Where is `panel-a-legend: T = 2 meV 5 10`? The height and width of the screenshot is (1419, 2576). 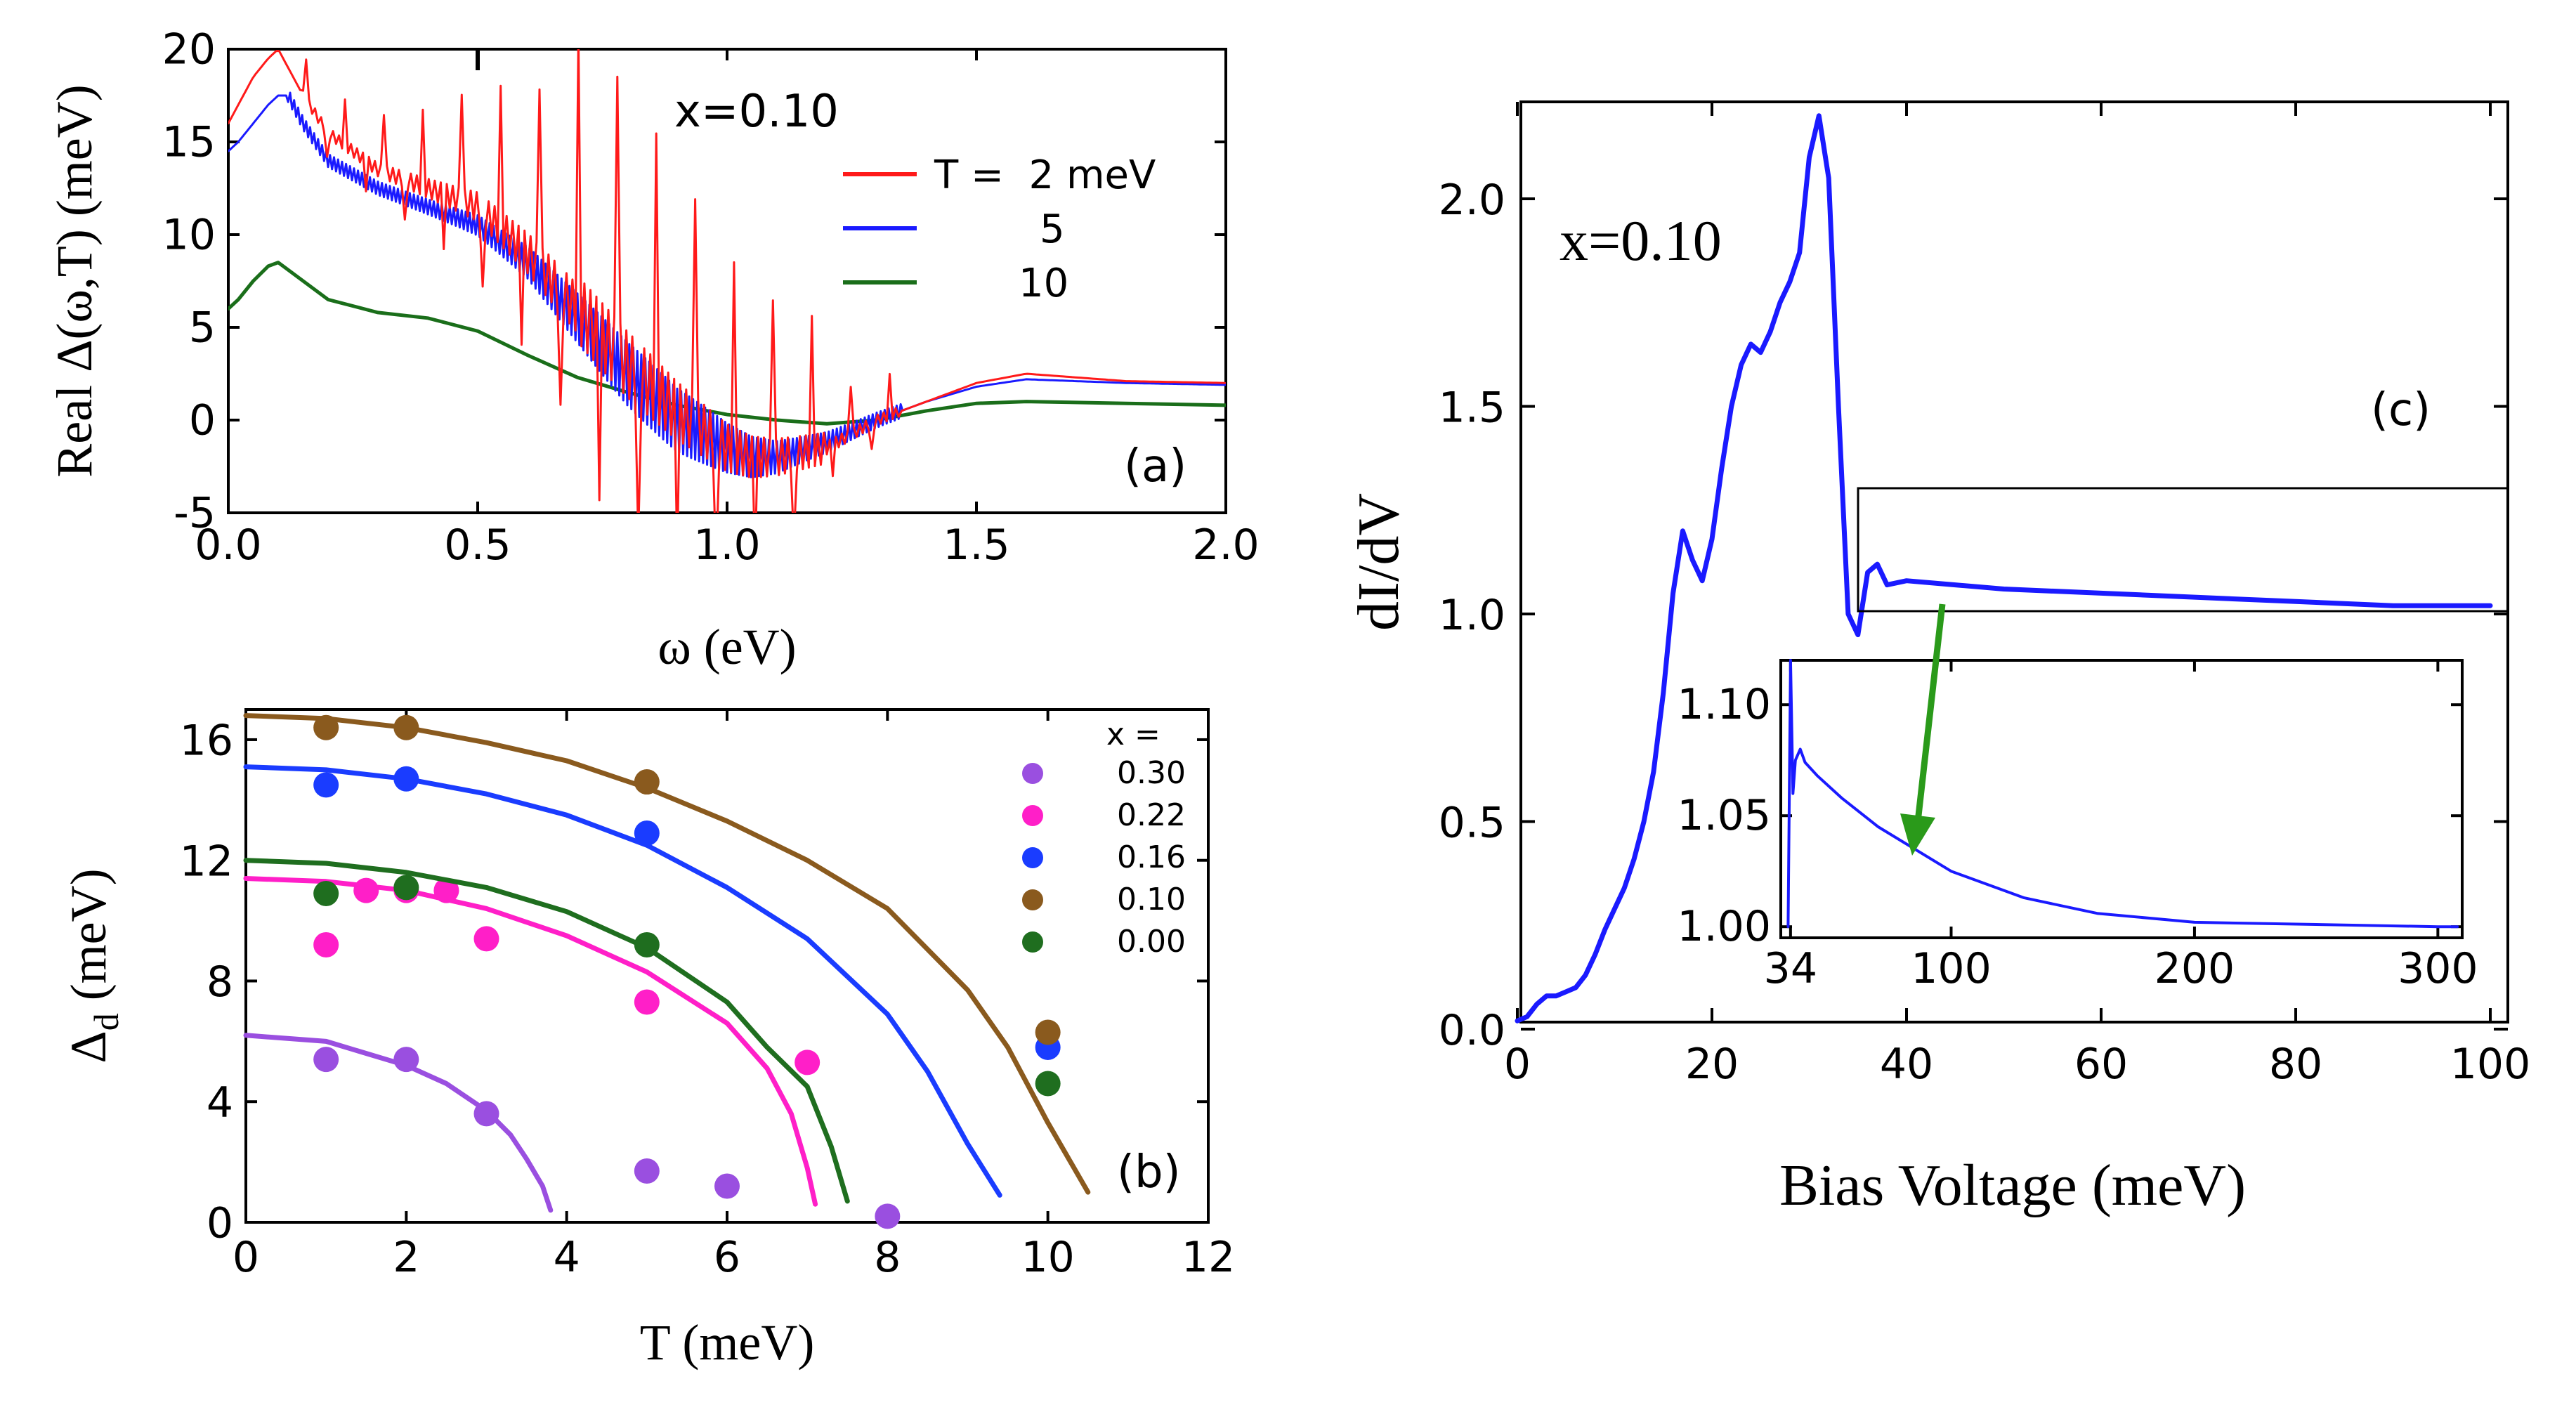
panel-a-legend: T = 2 meV 5 10 is located at coordinates (999, 229).